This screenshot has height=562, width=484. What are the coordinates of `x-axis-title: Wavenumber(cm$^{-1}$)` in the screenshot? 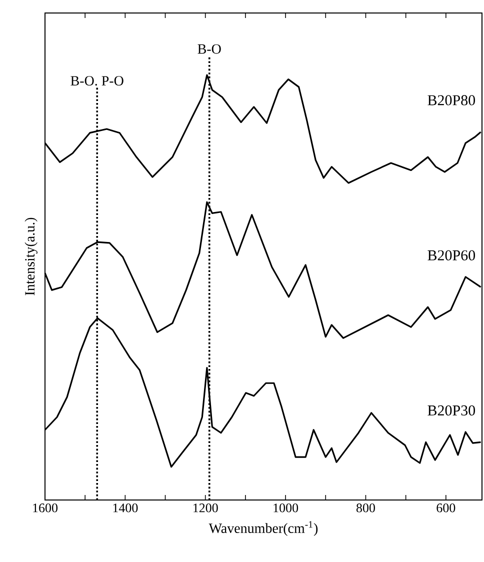 It's located at (263, 528).